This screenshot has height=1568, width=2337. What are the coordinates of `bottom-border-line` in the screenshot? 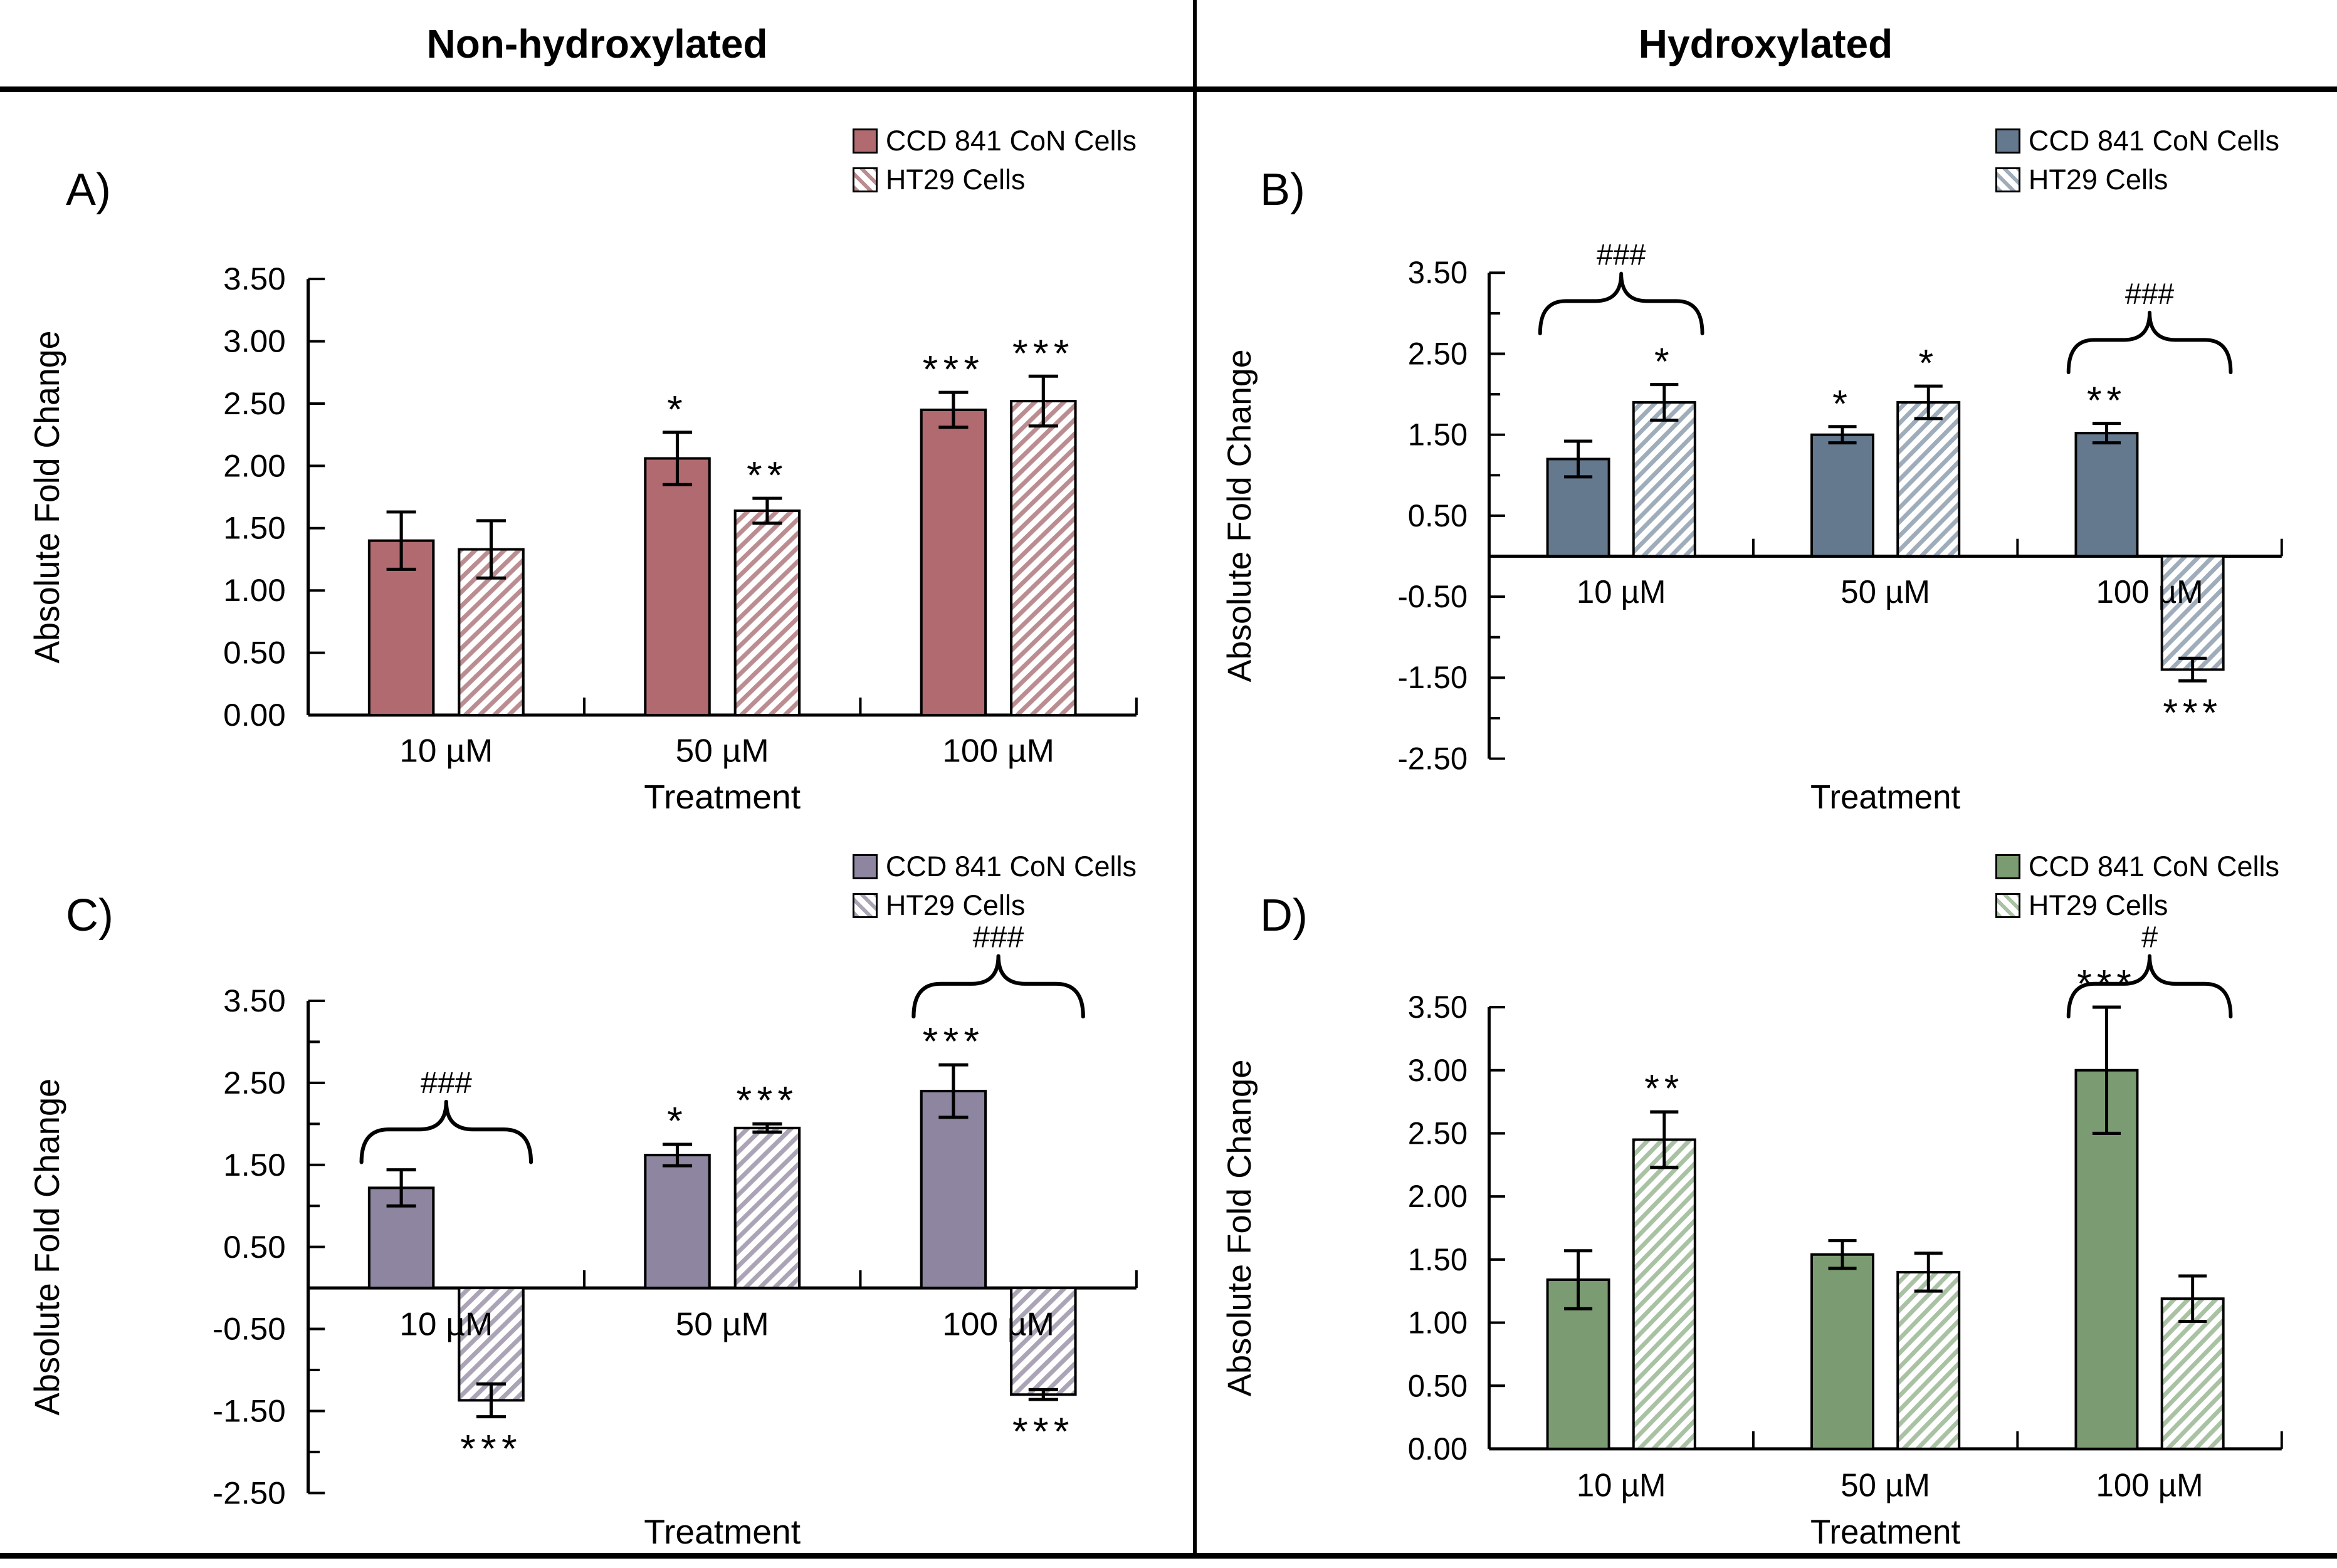 It's located at (1168, 1556).